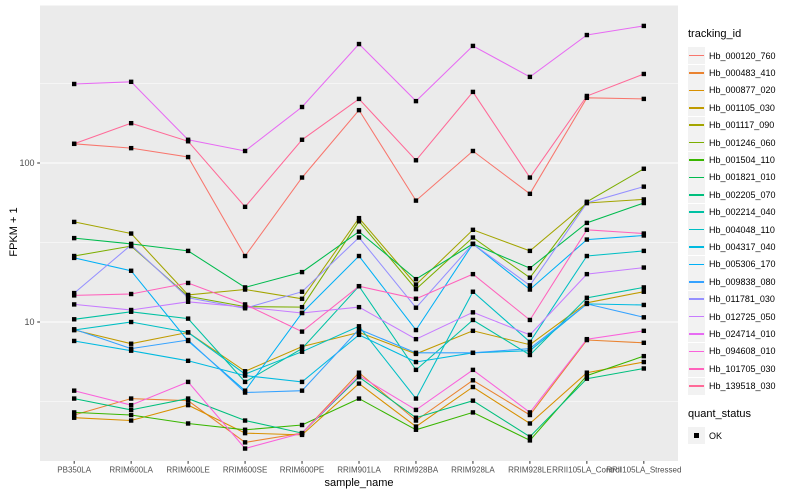 The height and width of the screenshot is (500, 800). Describe the element at coordinates (416, 470) in the screenshot. I see `x-tick-label: RRIM928BA` at that location.